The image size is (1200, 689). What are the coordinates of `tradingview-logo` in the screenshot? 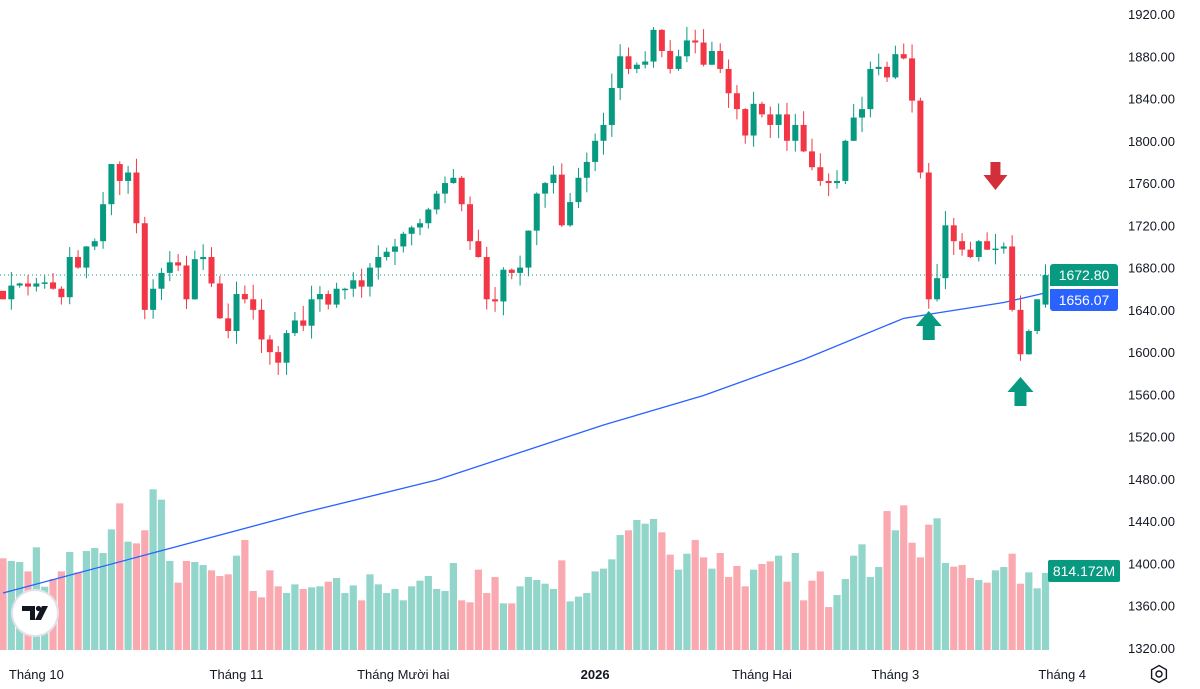 It's located at (35, 613).